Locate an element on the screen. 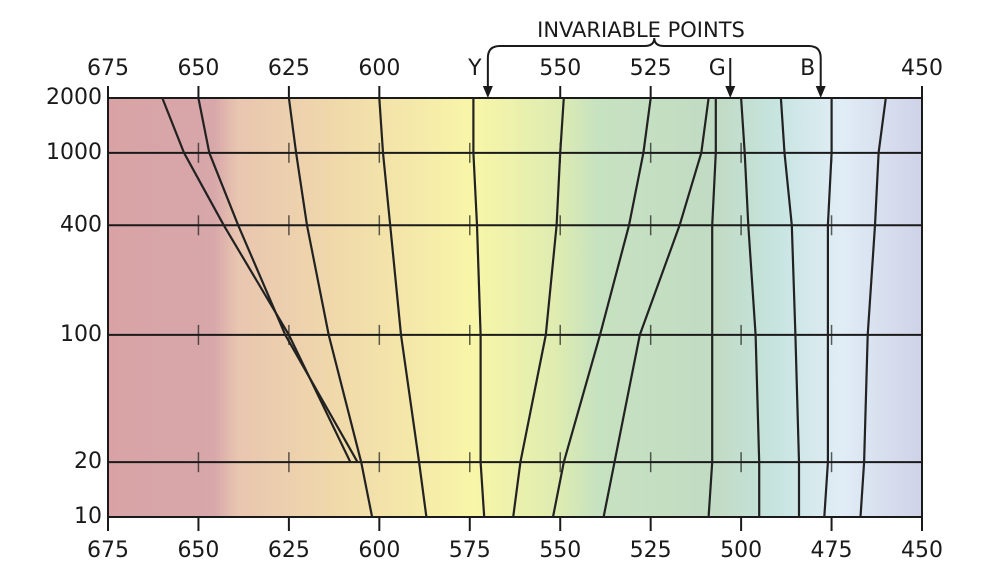 The image size is (1004, 586). annotation: INVARIABLE POINTS is located at coordinates (641, 30).